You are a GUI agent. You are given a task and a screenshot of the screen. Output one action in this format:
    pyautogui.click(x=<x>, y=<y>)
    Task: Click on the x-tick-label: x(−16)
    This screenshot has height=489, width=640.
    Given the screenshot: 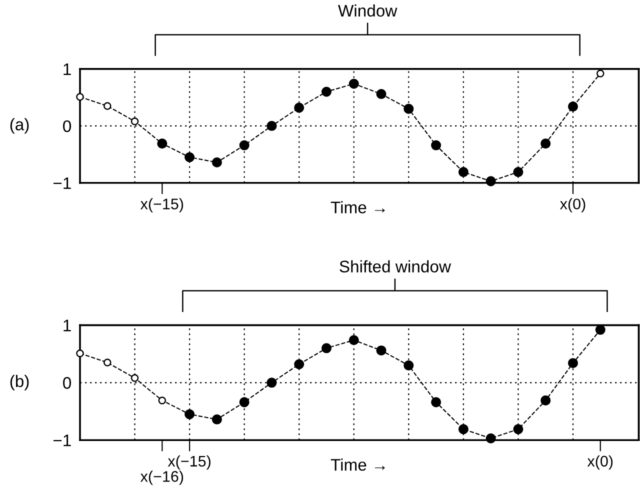 What is the action you would take?
    pyautogui.click(x=162, y=477)
    